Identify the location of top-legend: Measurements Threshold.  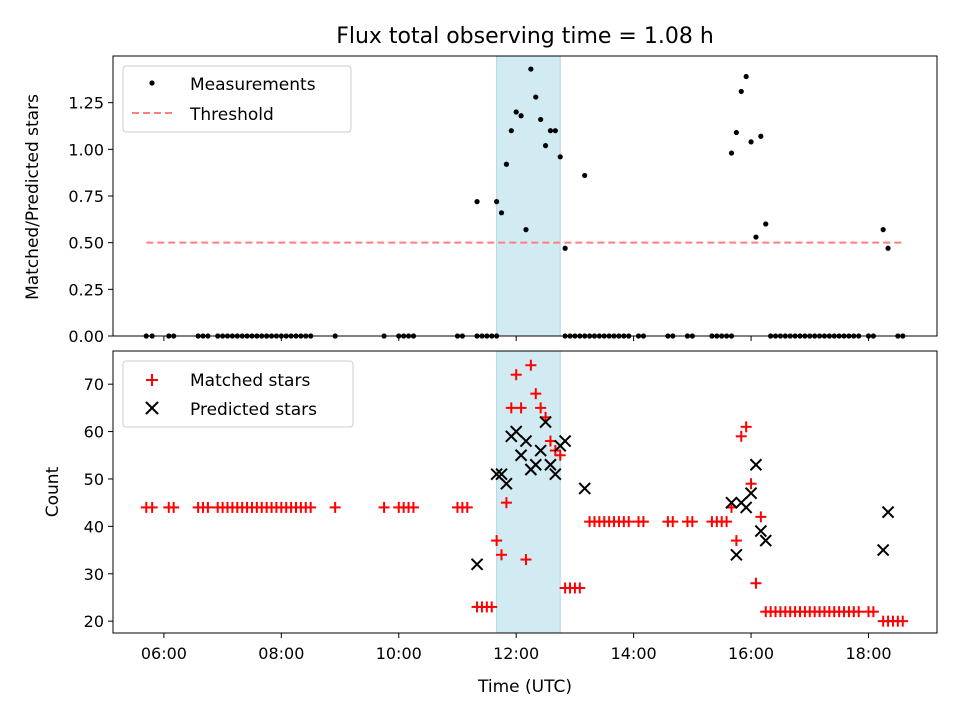
(237, 99).